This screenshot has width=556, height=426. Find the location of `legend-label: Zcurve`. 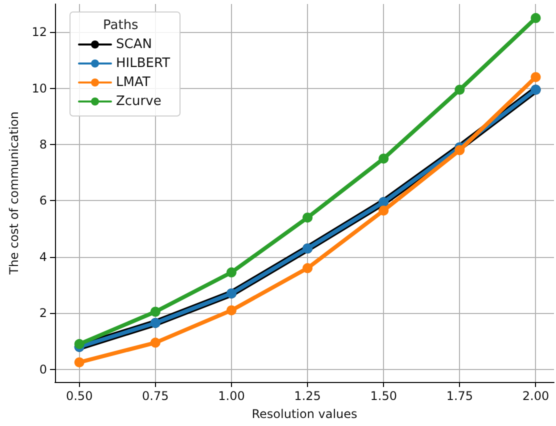

legend-label: Zcurve is located at coordinates (139, 101).